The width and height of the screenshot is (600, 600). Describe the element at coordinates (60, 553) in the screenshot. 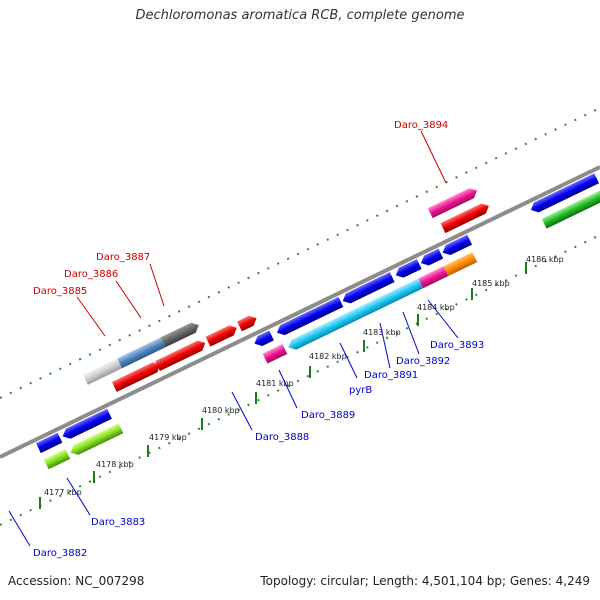

I see `gene-label-daro-3882: Daro_3882` at that location.